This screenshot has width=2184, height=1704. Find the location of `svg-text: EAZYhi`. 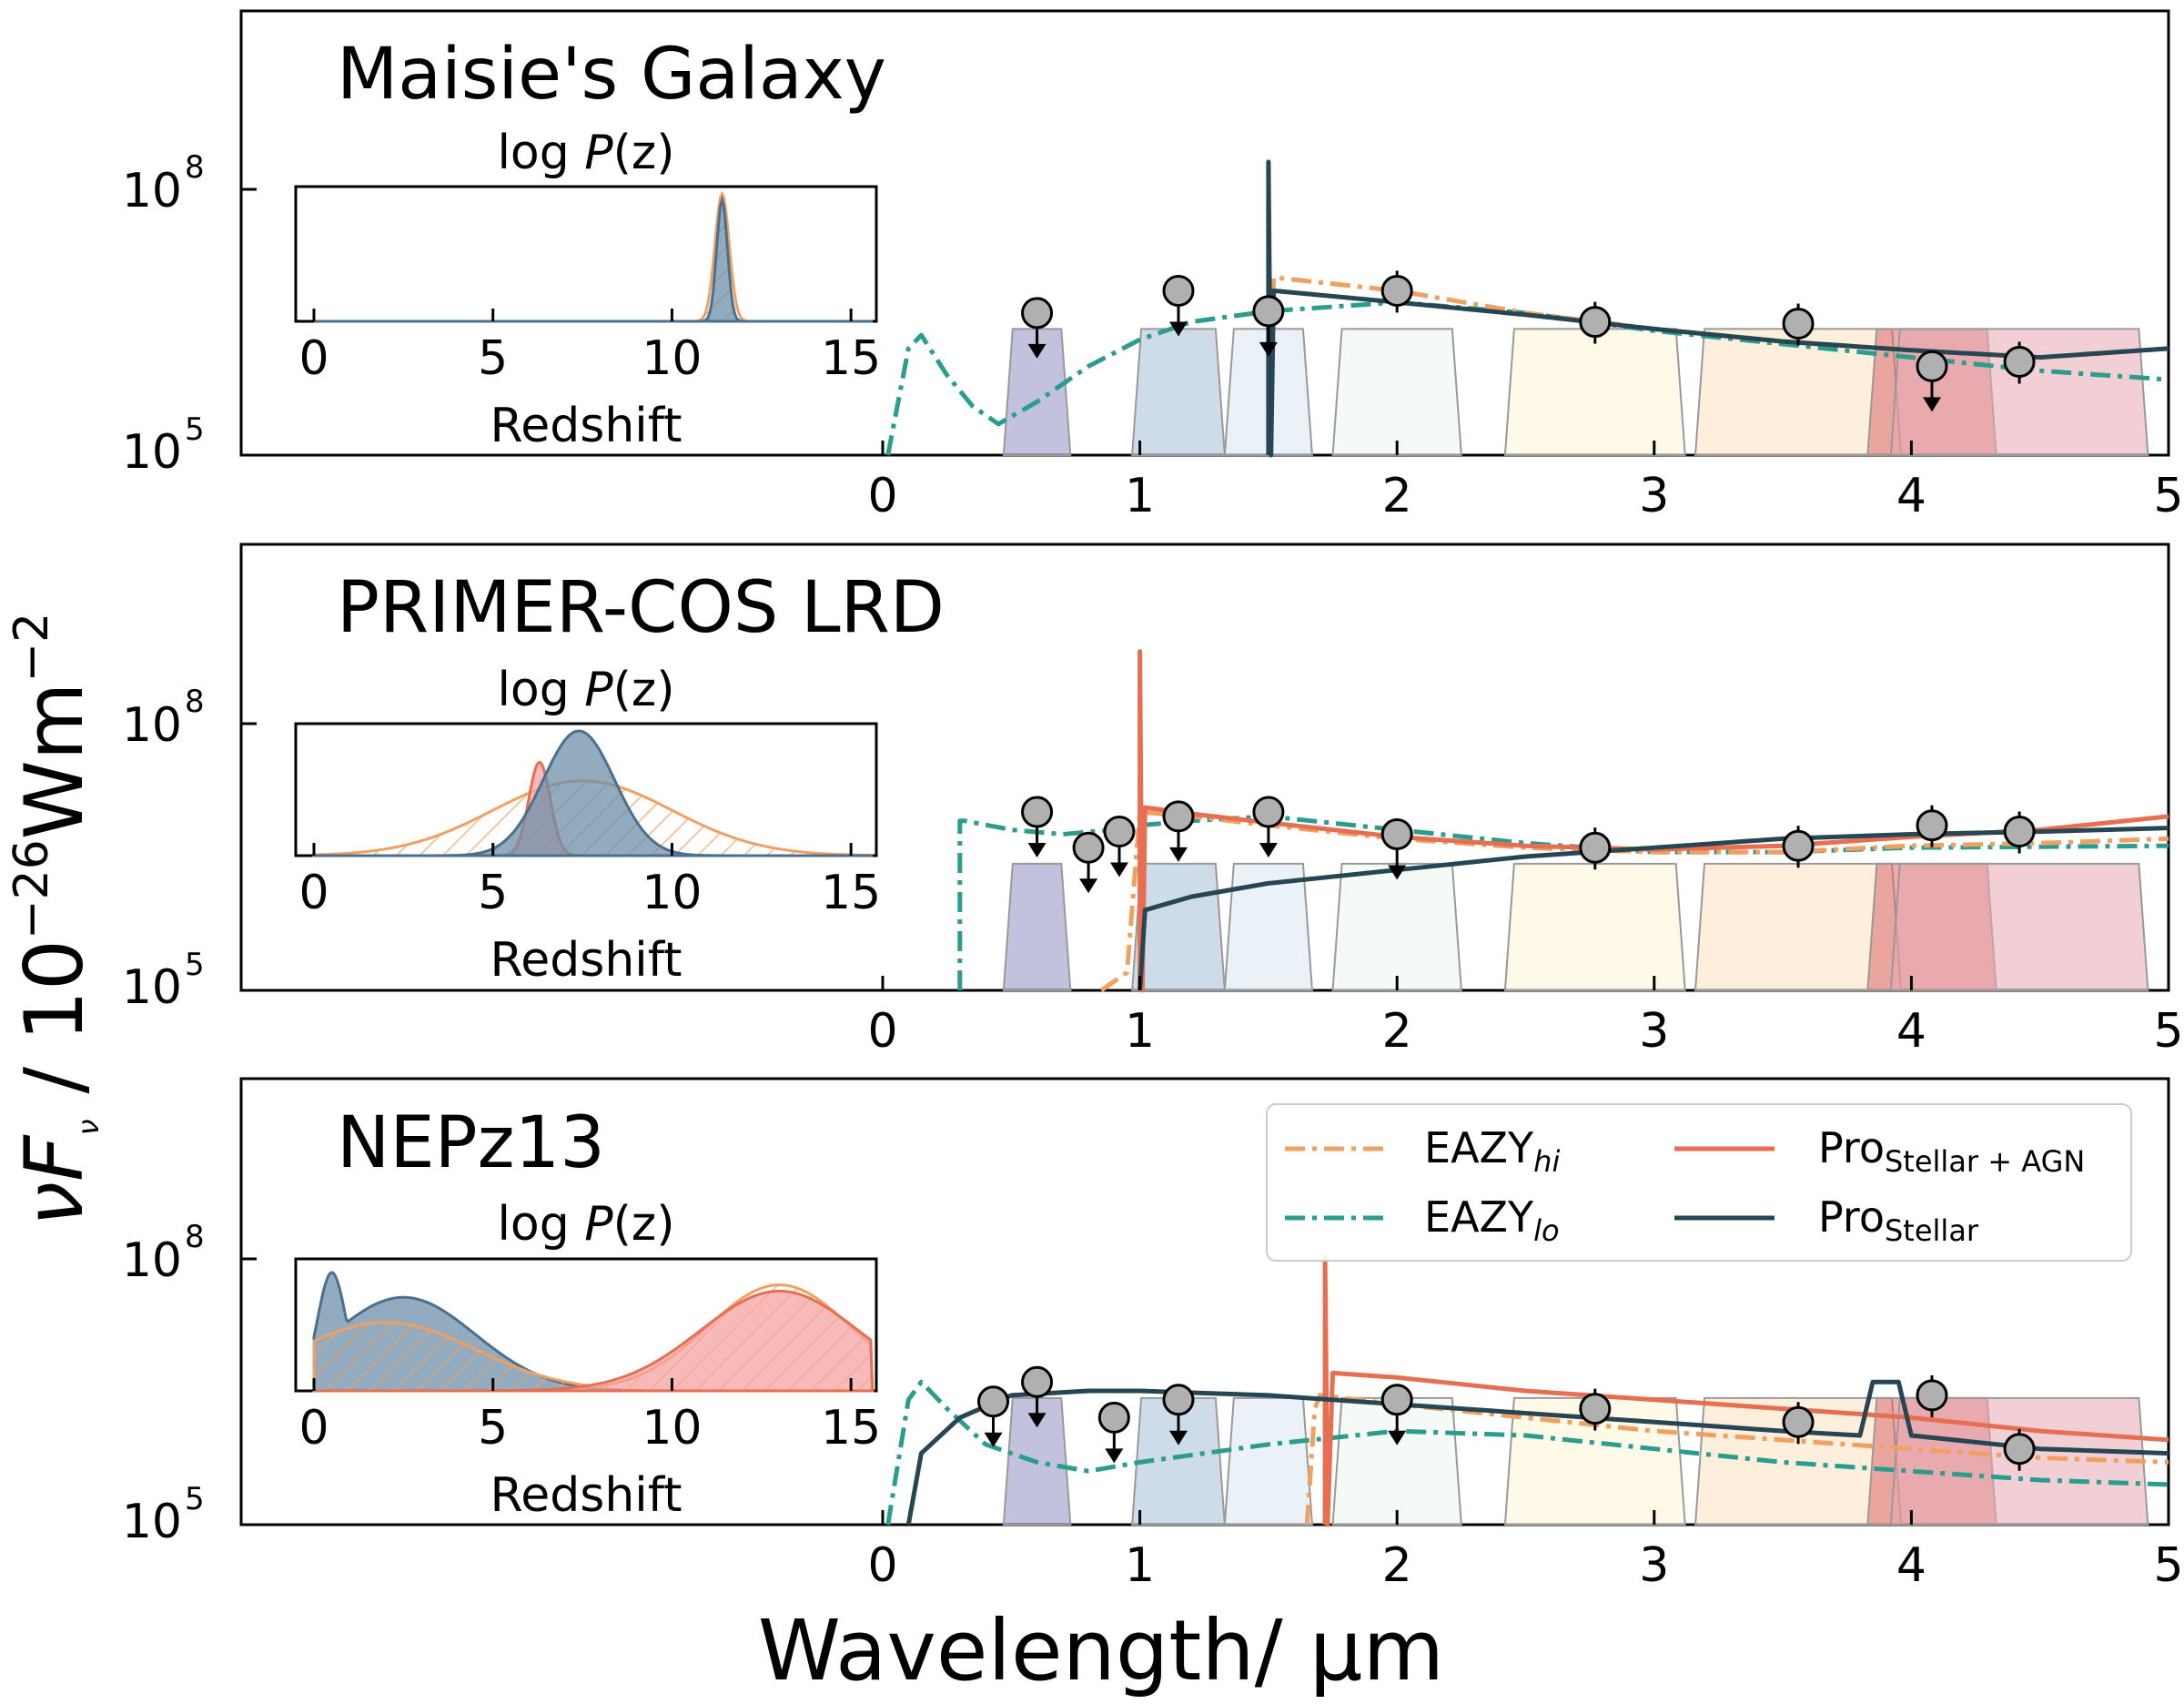

svg-text: EAZYhi is located at coordinates (1492, 1151).